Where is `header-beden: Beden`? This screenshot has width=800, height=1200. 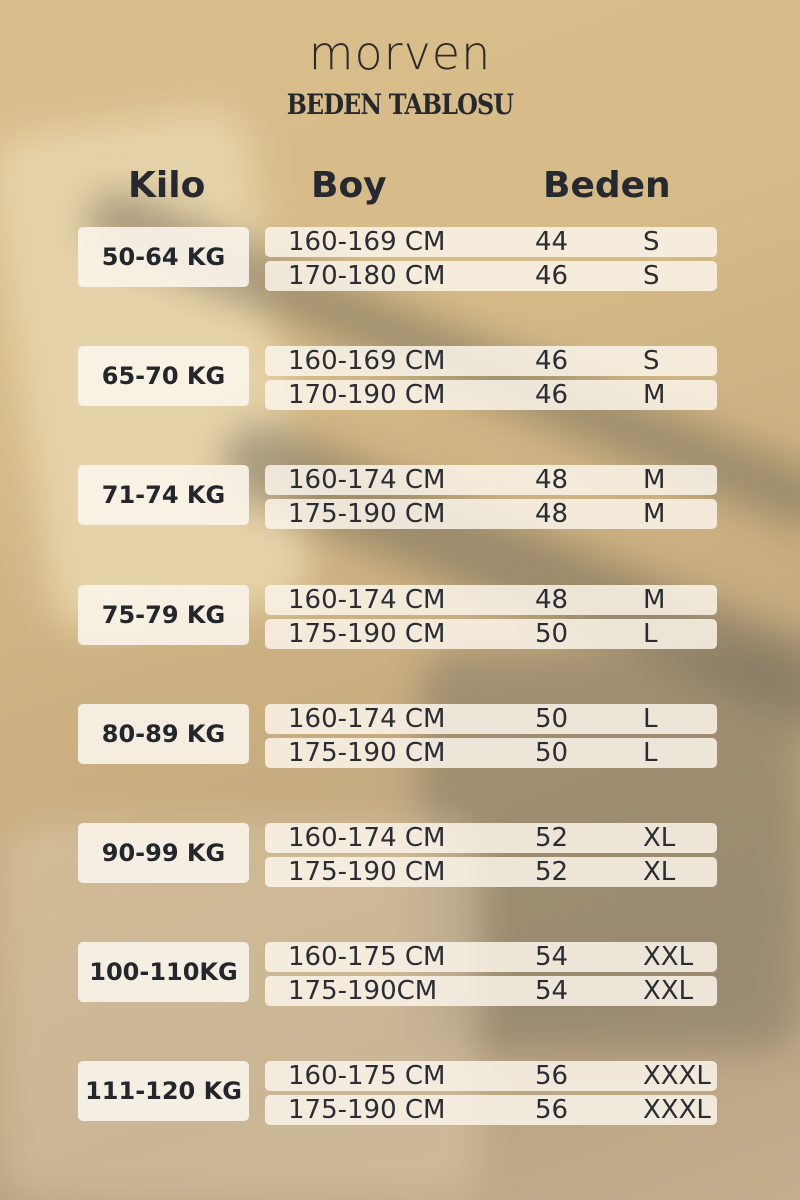 header-beden: Beden is located at coordinates (607, 185).